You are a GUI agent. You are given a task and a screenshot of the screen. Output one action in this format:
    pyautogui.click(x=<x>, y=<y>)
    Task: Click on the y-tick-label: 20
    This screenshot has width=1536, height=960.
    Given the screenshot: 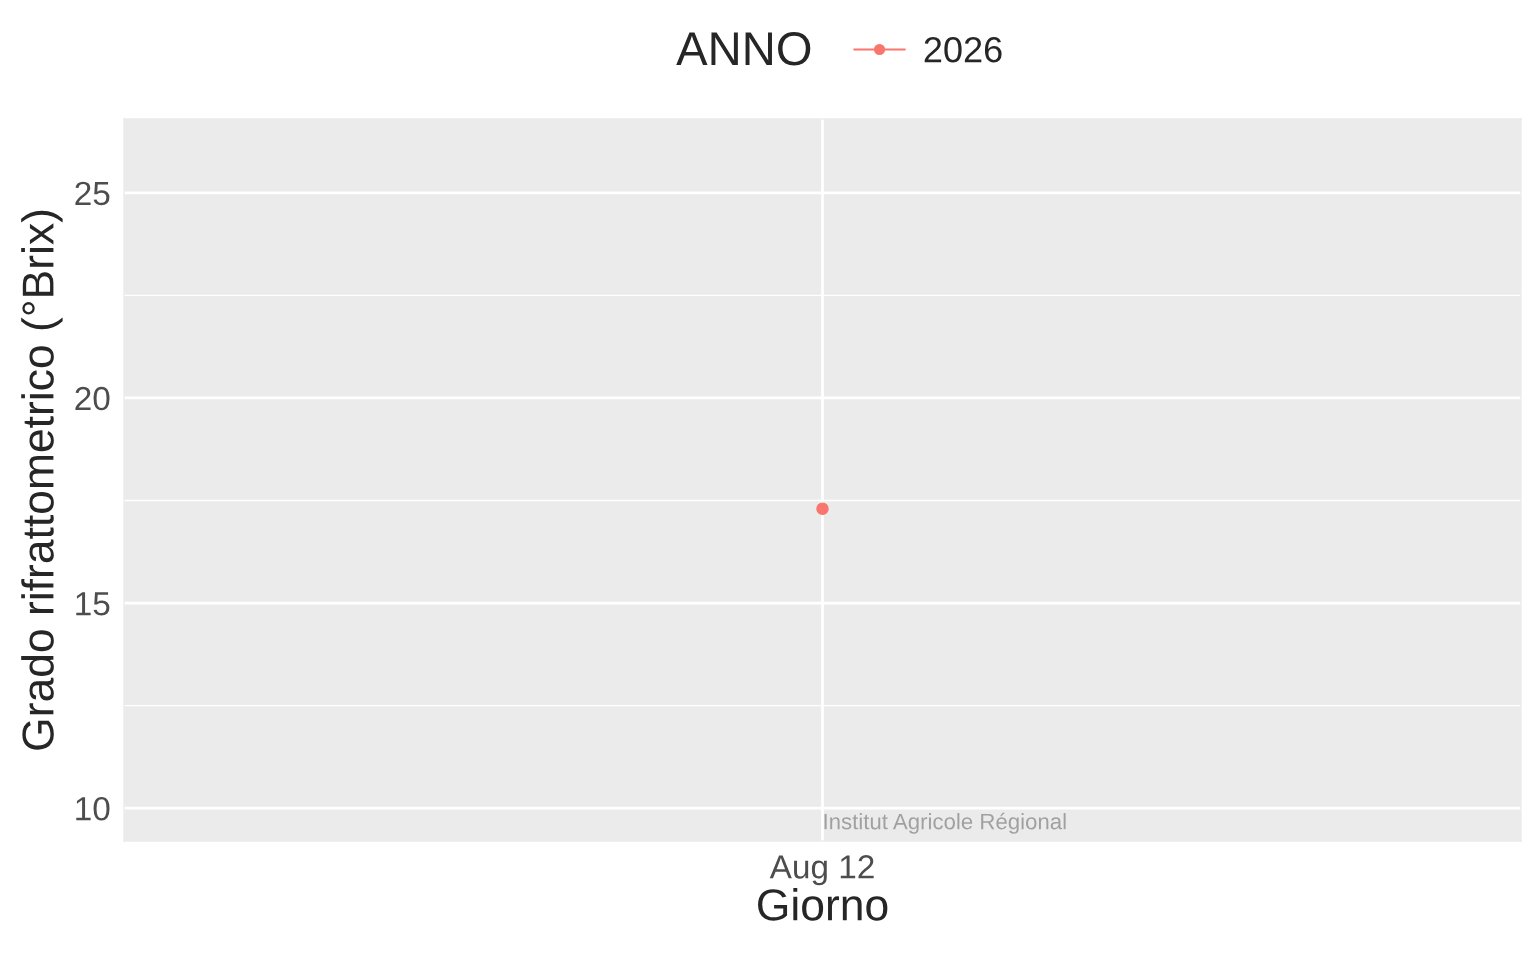 What is the action you would take?
    pyautogui.click(x=92, y=398)
    